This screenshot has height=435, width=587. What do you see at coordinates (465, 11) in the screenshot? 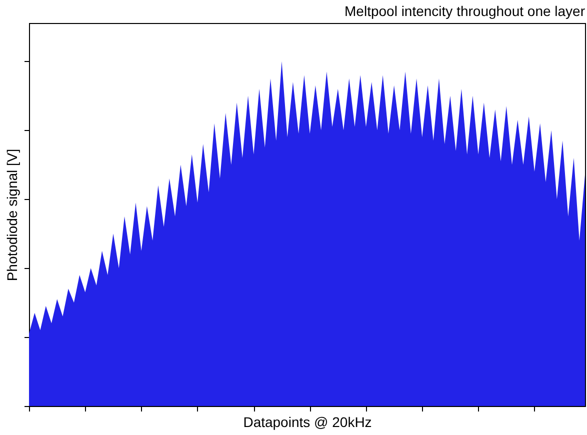
I see `chart-title: Meltpool intencity throughout one layer` at bounding box center [465, 11].